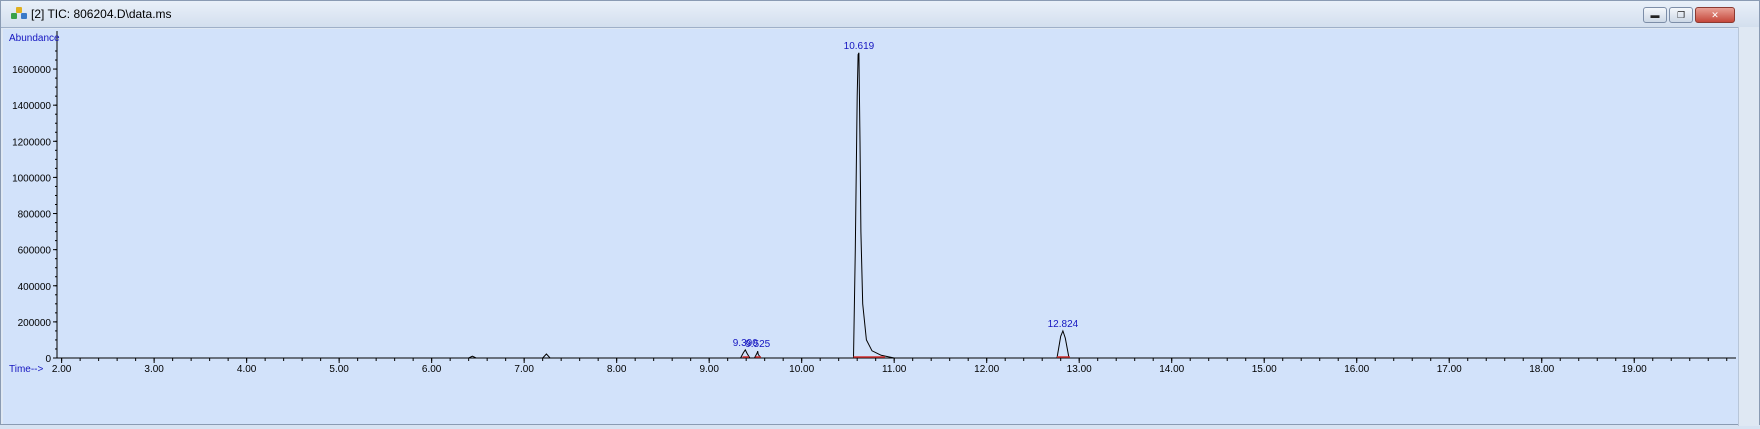 Image resolution: width=1760 pixels, height=429 pixels. Describe the element at coordinates (617, 369) in the screenshot. I see `x-tick-label: 8.00` at that location.